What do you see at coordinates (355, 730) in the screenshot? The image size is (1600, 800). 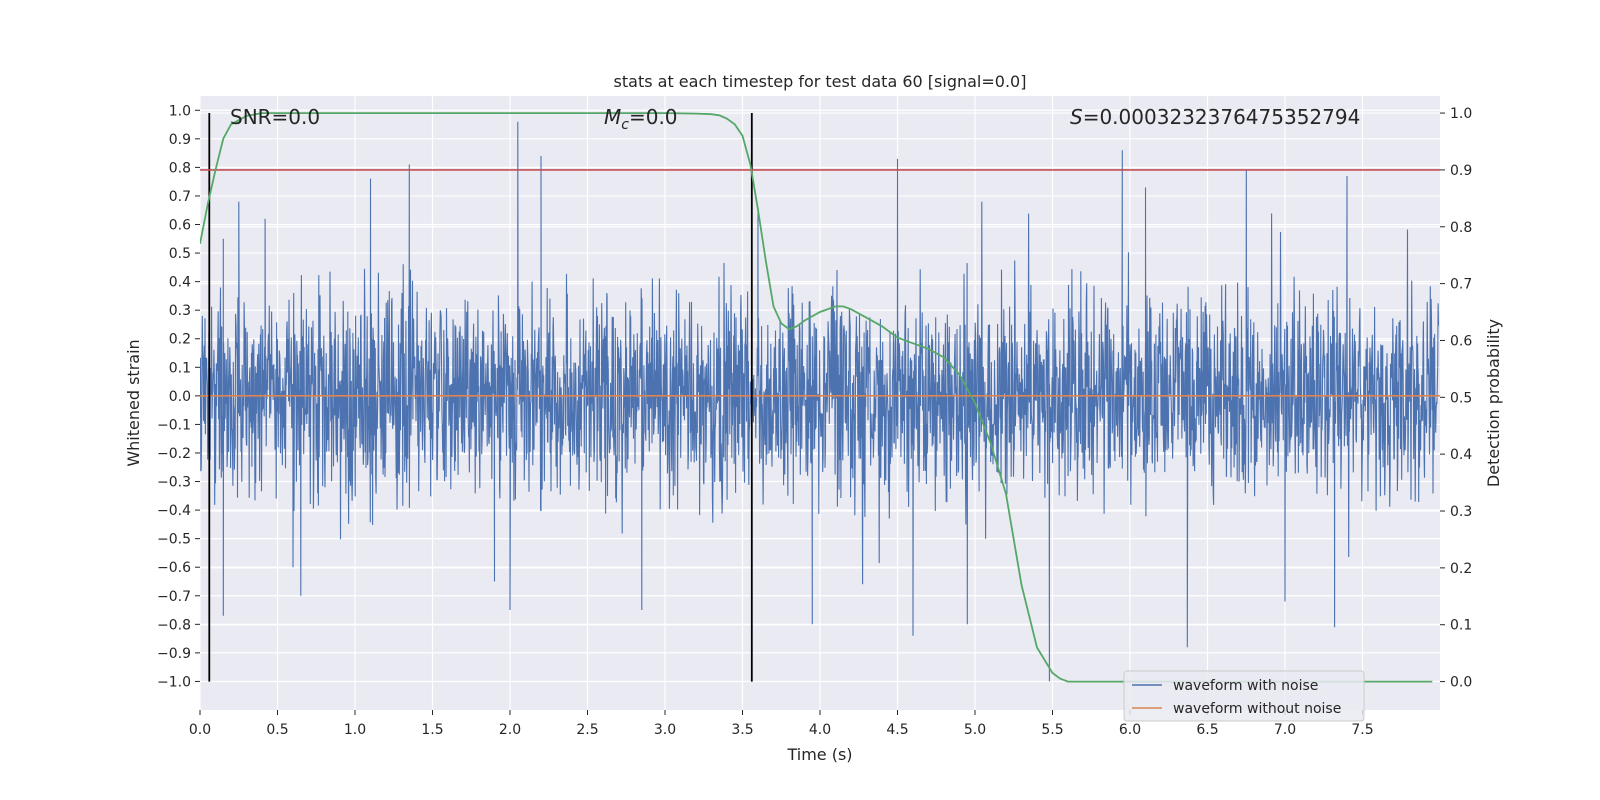 I see `x-tick-label: 1.0` at bounding box center [355, 730].